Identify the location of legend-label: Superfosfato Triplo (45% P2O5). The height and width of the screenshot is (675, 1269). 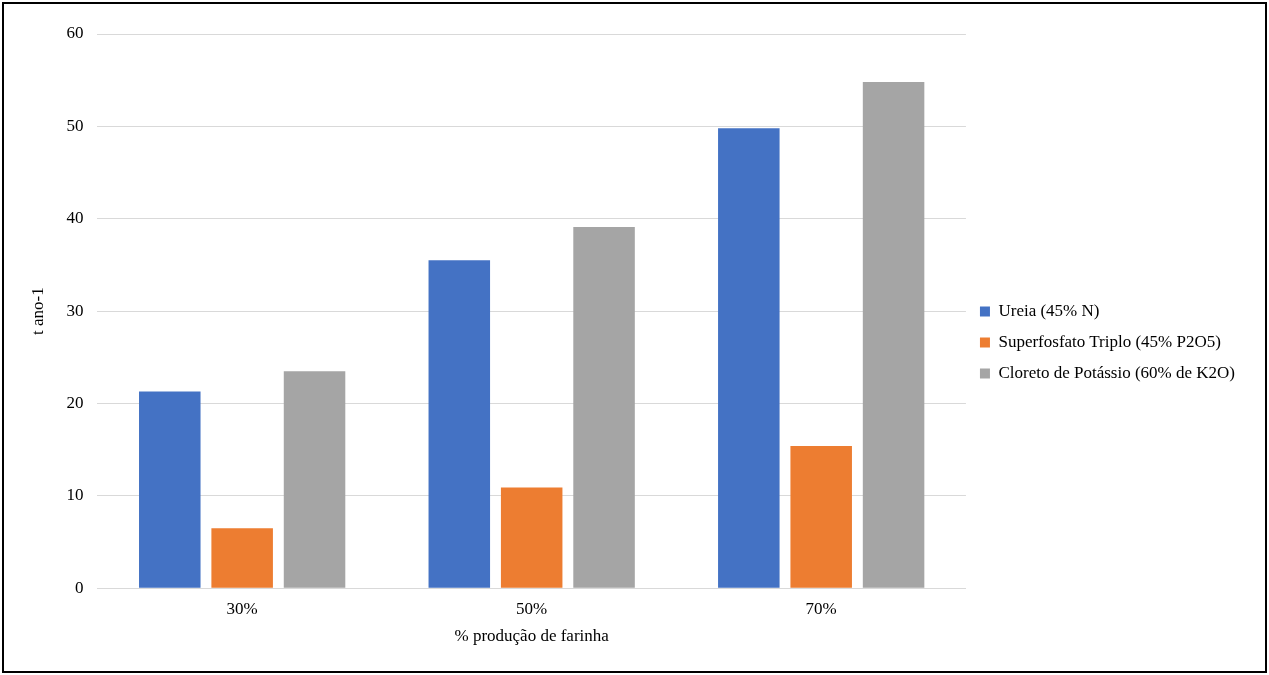
(1109, 341).